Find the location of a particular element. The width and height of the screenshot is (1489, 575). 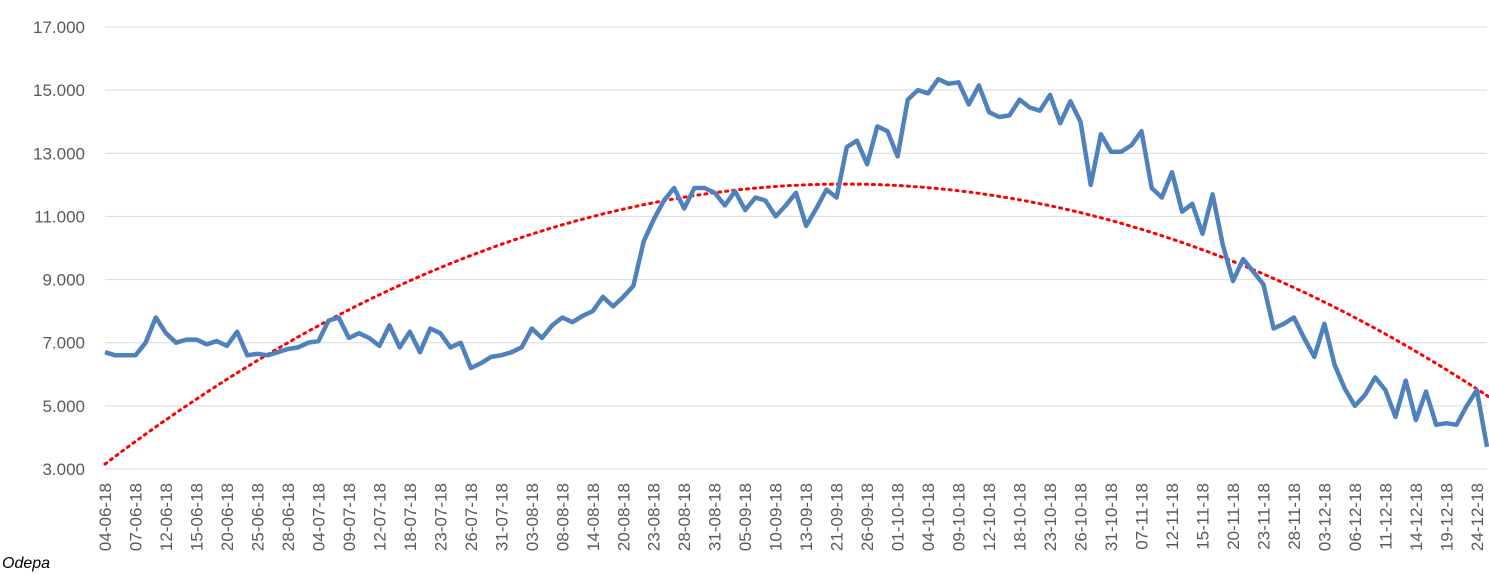

x-tick-label: 09-07-18 is located at coordinates (349, 517).